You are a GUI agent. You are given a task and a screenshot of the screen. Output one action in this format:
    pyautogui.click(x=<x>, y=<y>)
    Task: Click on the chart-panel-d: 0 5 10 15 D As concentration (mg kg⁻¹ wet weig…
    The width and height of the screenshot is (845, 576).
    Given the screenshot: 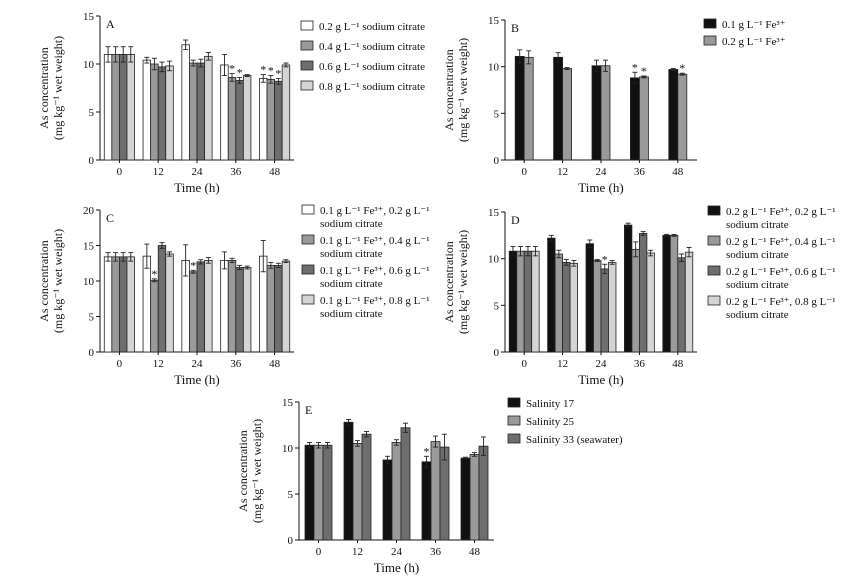 What is the action you would take?
    pyautogui.click(x=639, y=296)
    